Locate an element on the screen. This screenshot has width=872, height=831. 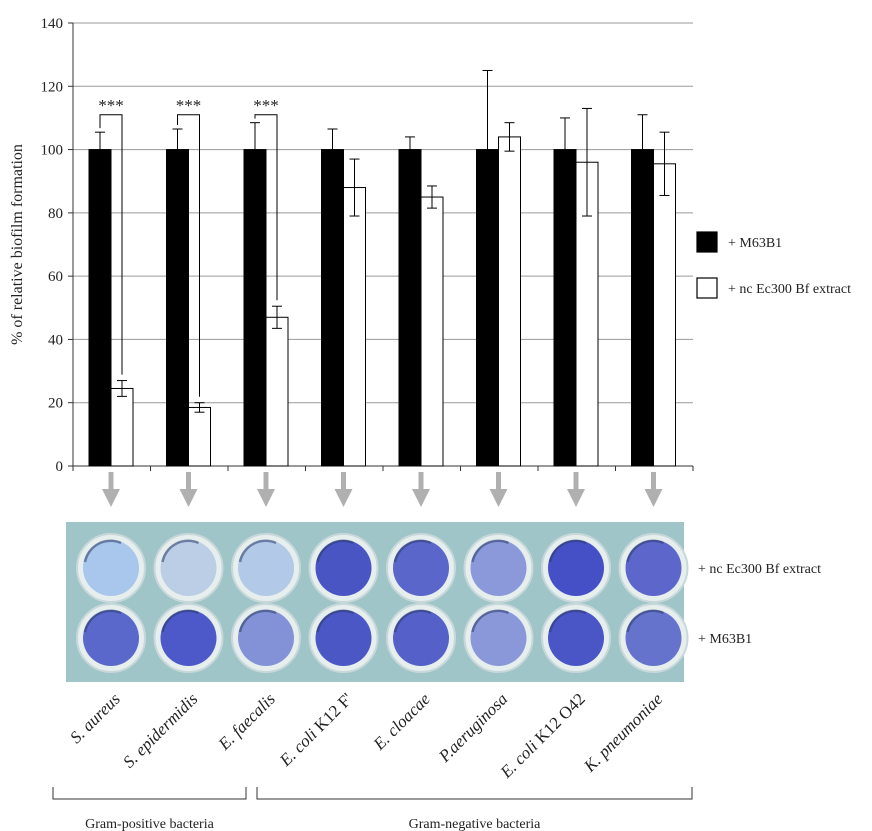
plate-row-label: + nc Ec300 Bf extract is located at coordinates (759, 569).